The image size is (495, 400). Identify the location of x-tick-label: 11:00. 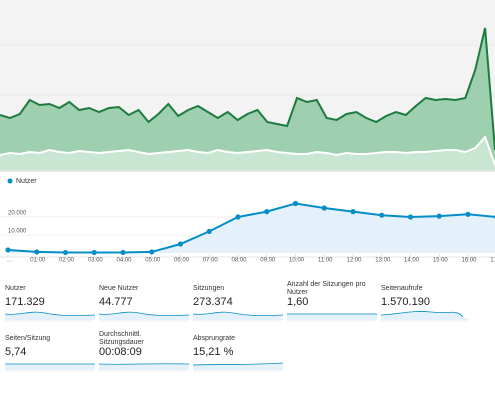
(325, 261).